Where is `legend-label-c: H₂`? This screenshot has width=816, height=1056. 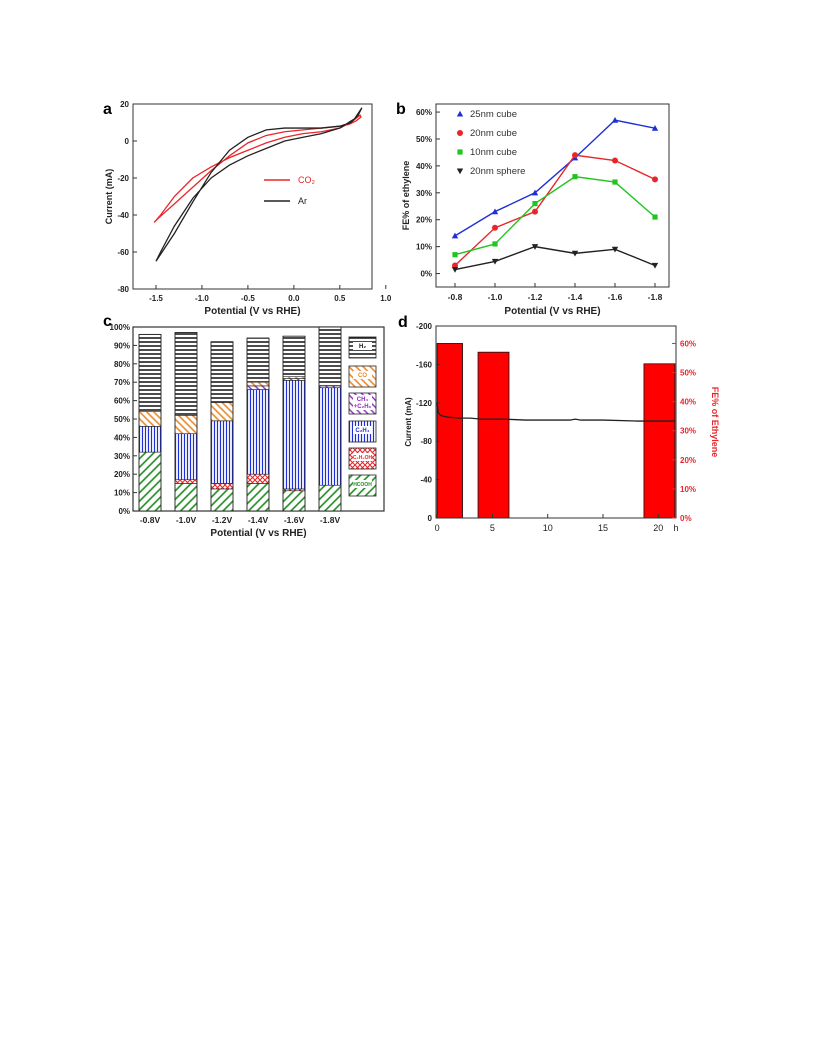
legend-label-c: H₂ is located at coordinates (362, 347).